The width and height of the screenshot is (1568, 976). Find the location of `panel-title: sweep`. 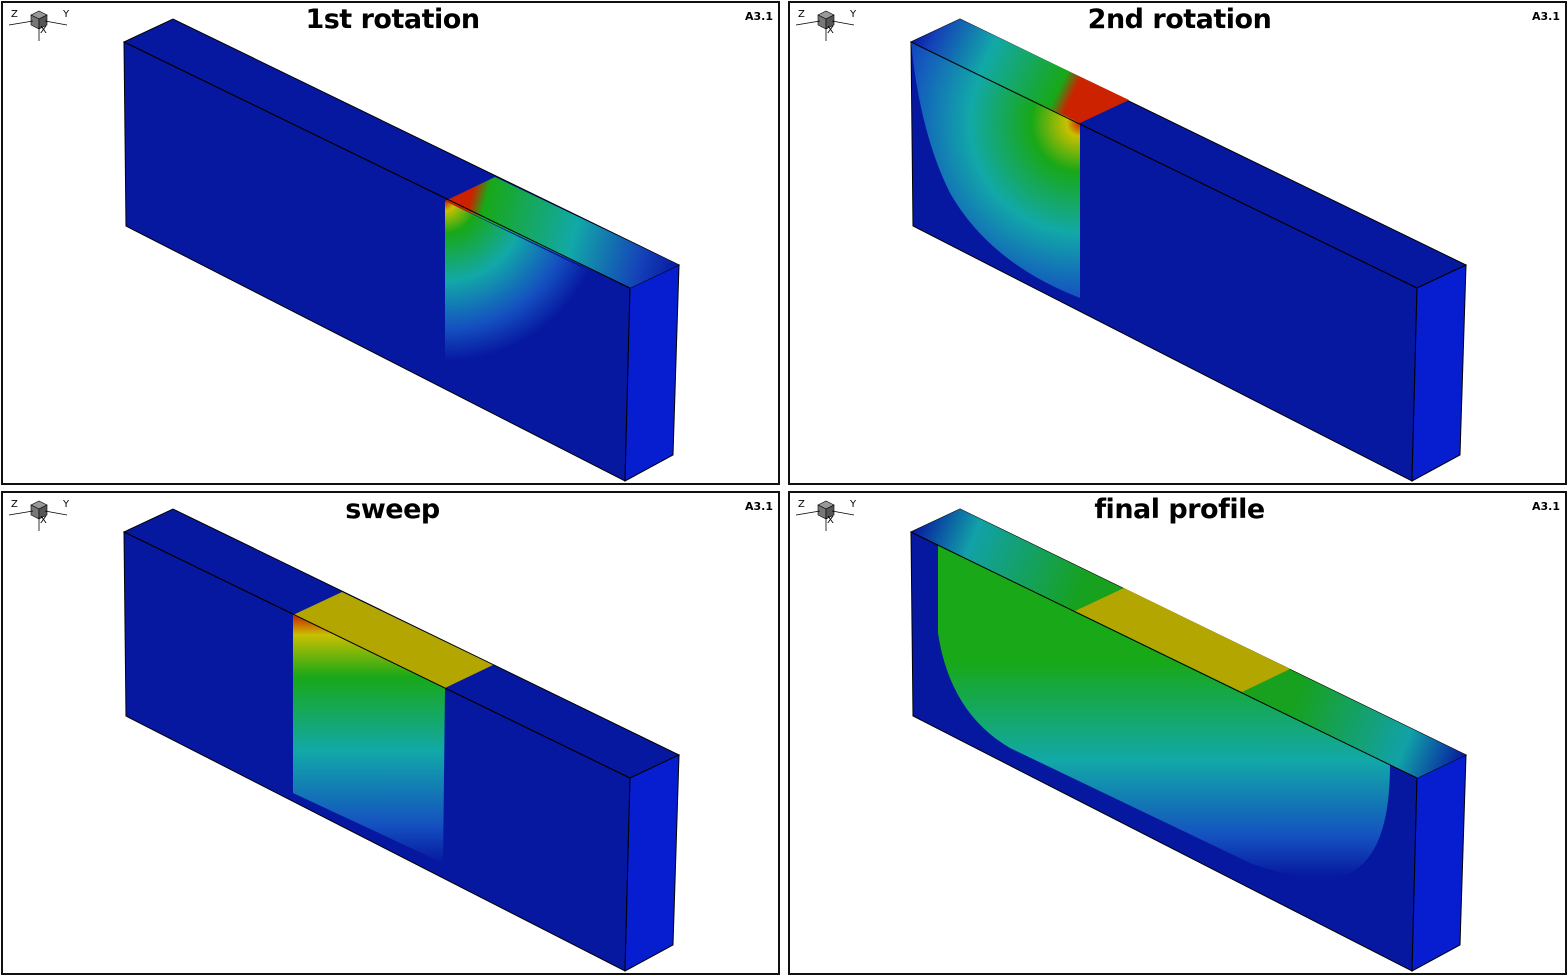

panel-title: sweep is located at coordinates (392, 509).